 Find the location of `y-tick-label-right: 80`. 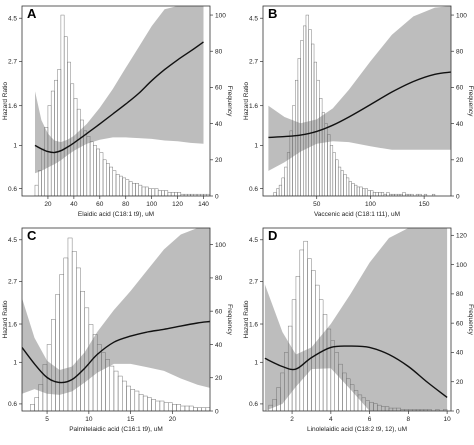

y-tick-label-right: 80 is located at coordinates (460, 294).